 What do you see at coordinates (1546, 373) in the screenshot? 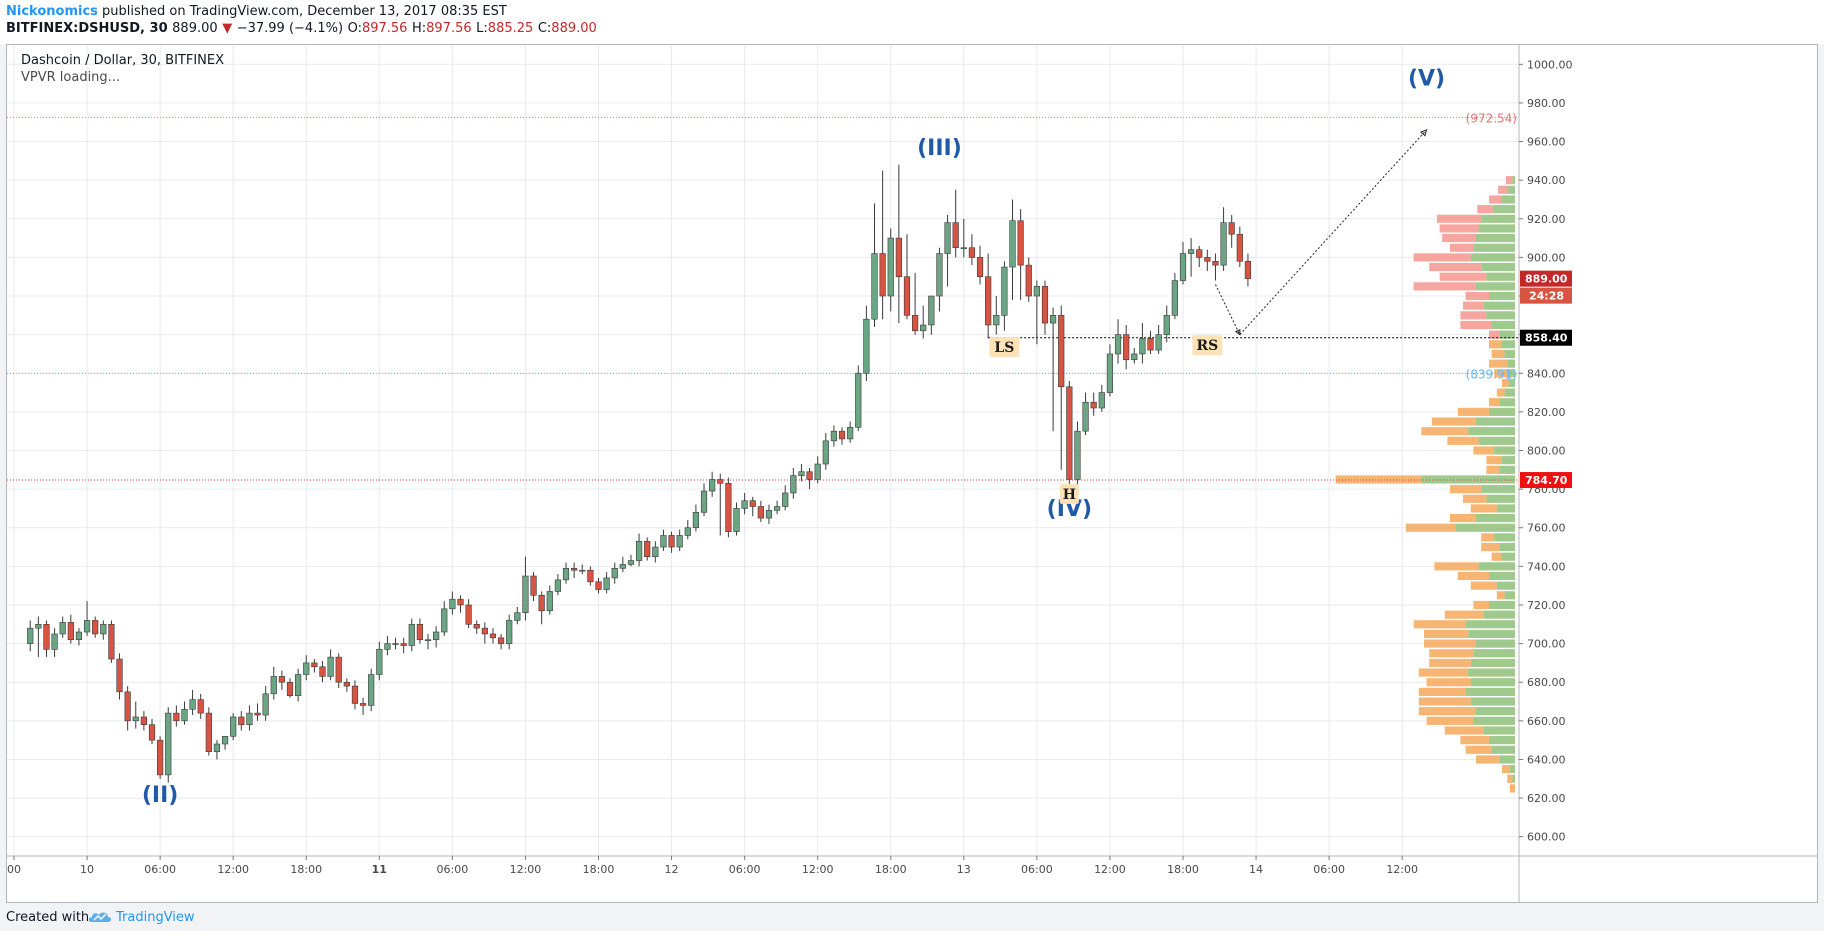
I see `y-axis-tick-label: 840.00` at bounding box center [1546, 373].